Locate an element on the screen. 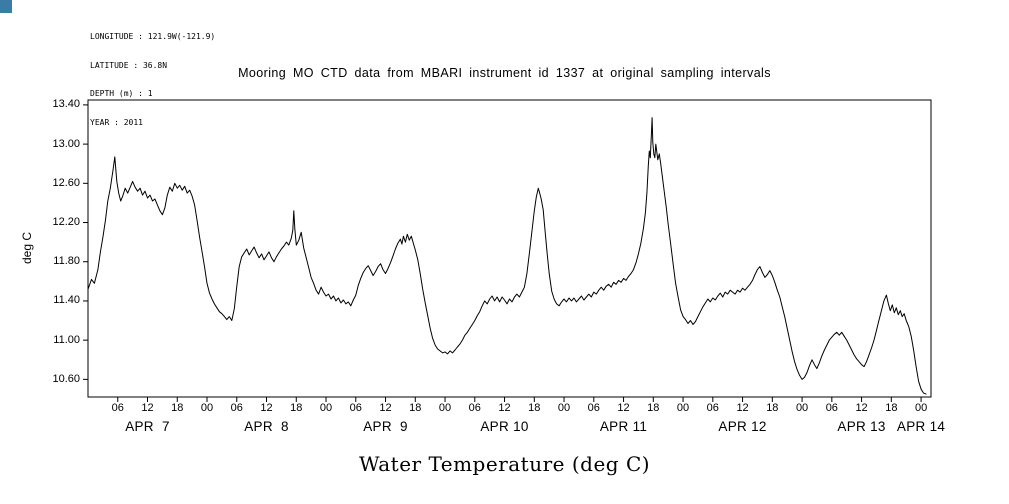 The image size is (1009, 504). y-tick-label: 12.20 is located at coordinates (66, 222).